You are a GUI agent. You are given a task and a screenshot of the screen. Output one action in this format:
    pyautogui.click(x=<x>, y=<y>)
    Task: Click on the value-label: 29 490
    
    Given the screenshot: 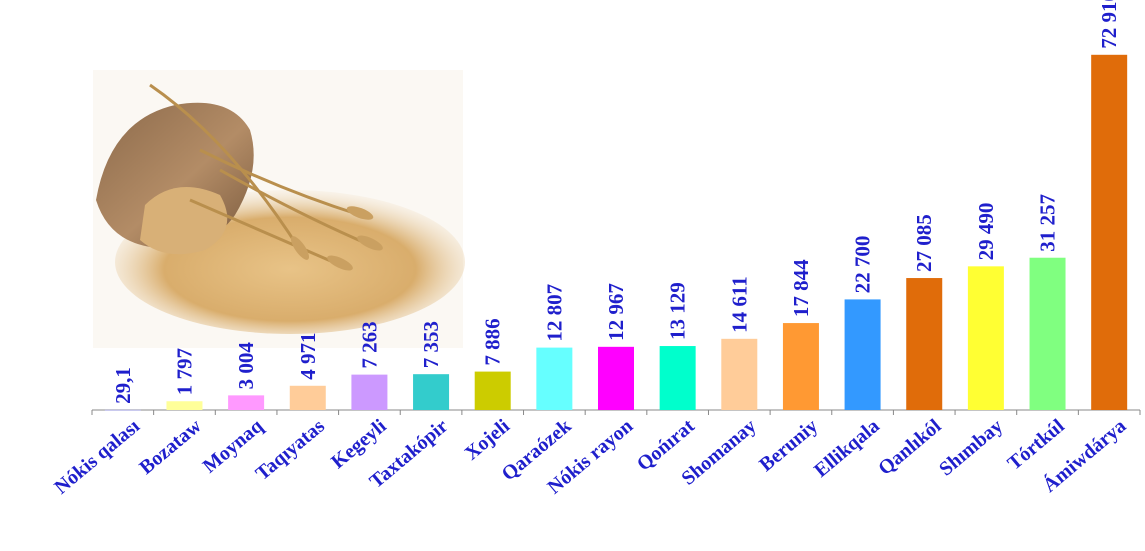 What is the action you would take?
    pyautogui.click(x=986, y=232)
    